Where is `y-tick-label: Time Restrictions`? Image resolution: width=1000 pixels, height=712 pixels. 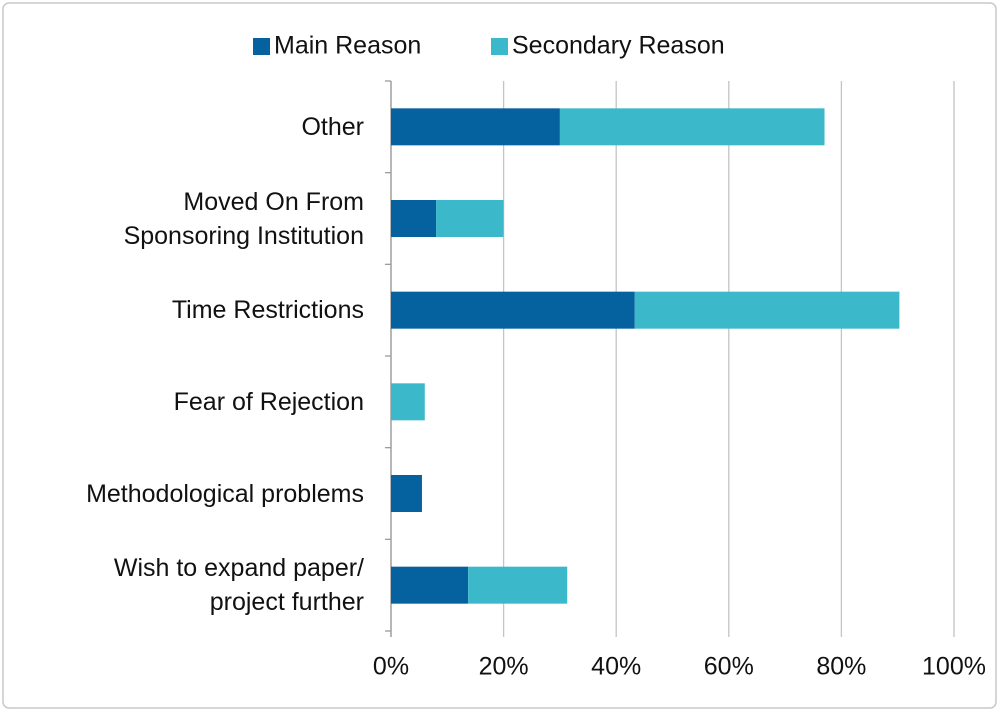 y-tick-label: Time Restrictions is located at coordinates (267, 310).